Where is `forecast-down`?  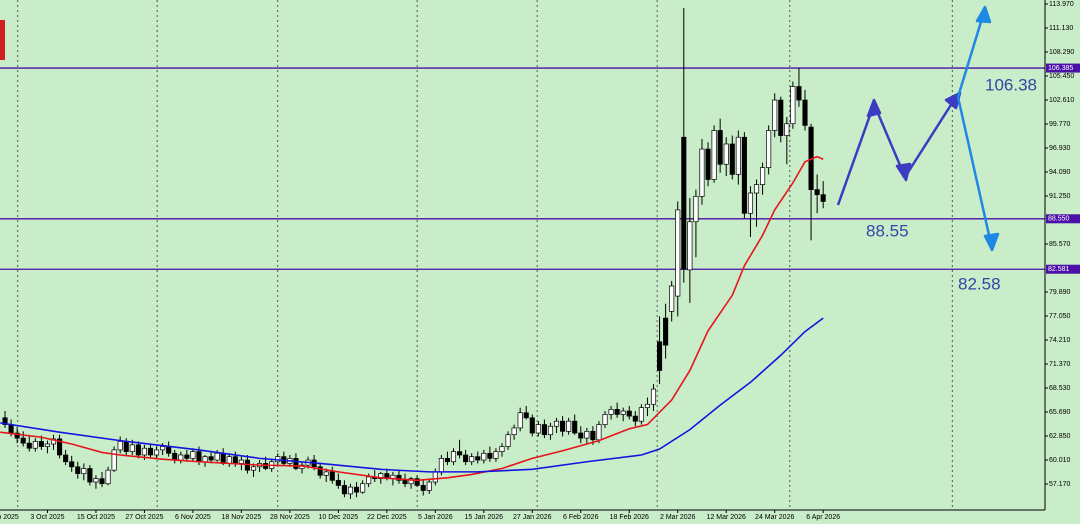 forecast-down is located at coordinates (974, 170).